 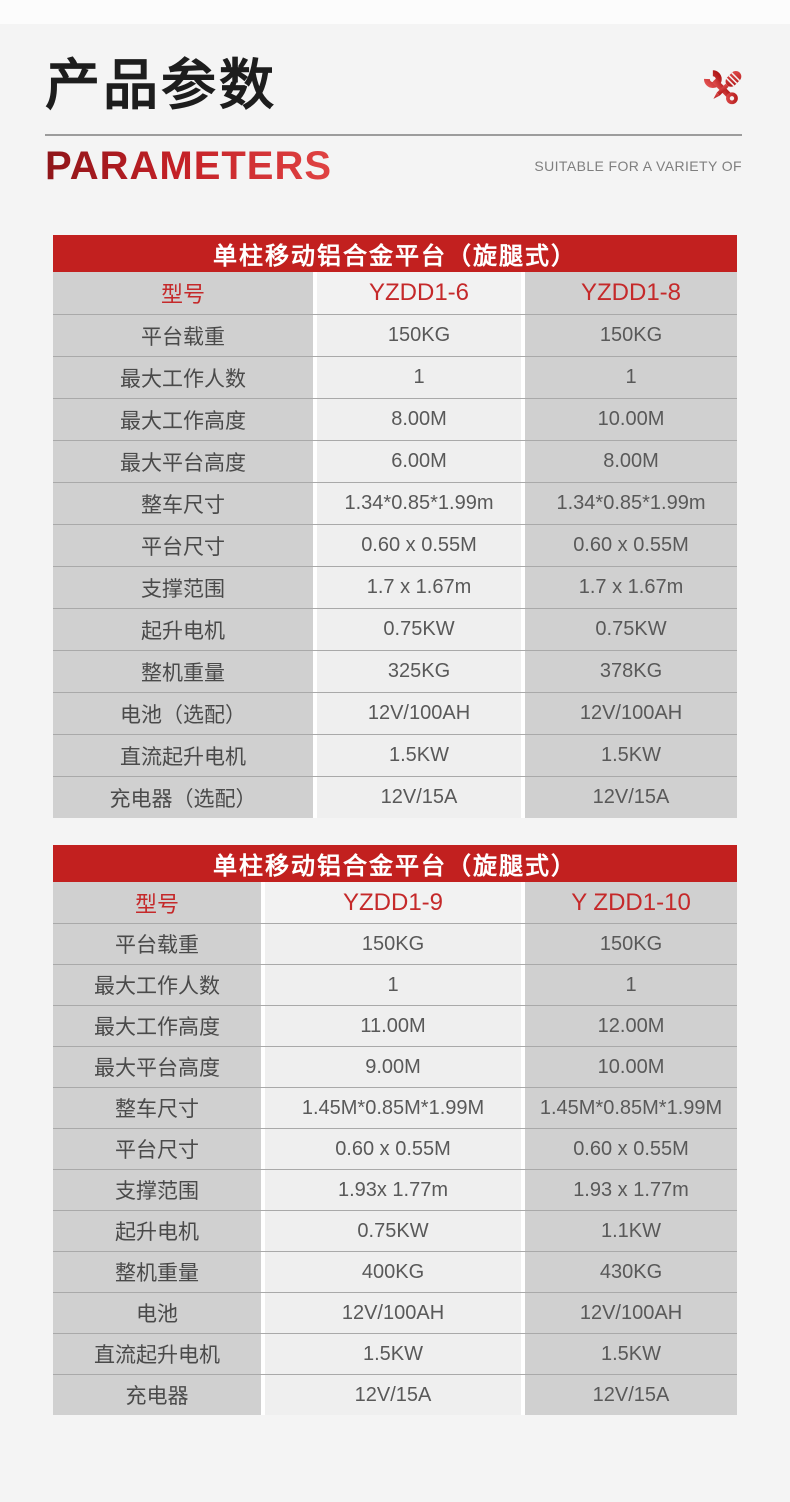 What do you see at coordinates (631, 671) in the screenshot?
I see `spec-value: 378KG` at bounding box center [631, 671].